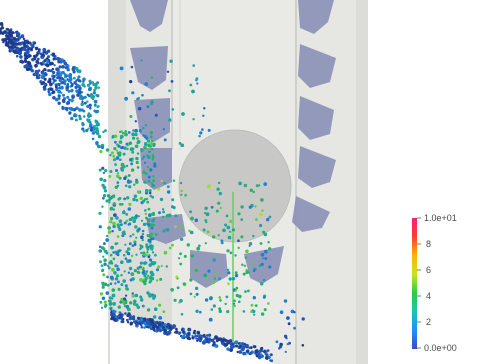 The height and width of the screenshot is (364, 481). Describe the element at coordinates (264, 265) in the screenshot. I see `bucket` at that location.